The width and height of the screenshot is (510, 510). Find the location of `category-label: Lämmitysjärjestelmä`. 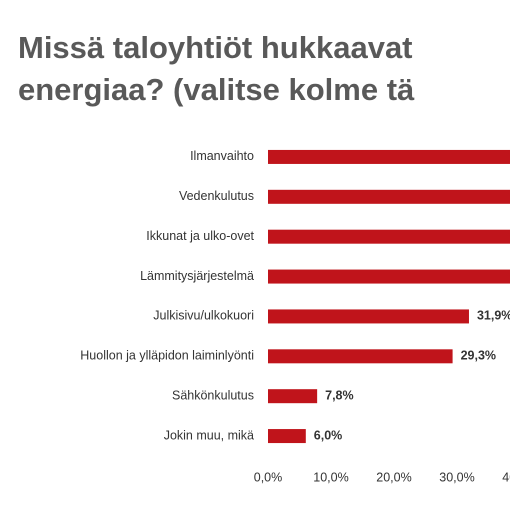

category-label: Lämmitysjärjestelmä is located at coordinates (197, 276).